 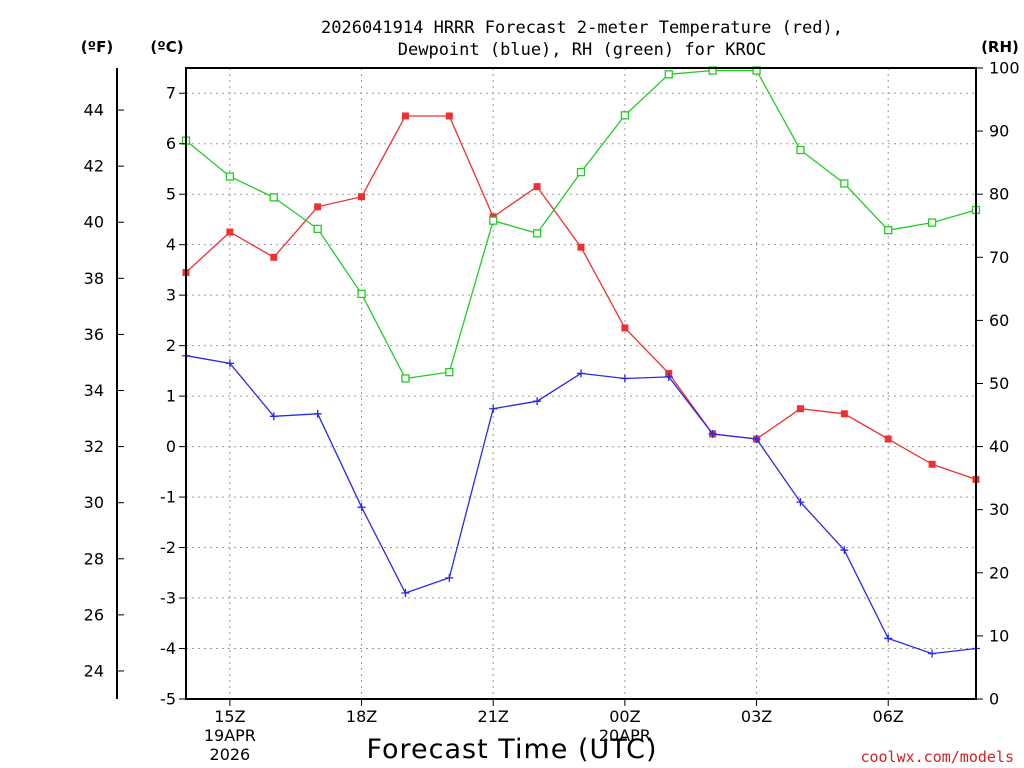 I want to click on fahrenheit-tick-label: 44, so click(x=94, y=110).